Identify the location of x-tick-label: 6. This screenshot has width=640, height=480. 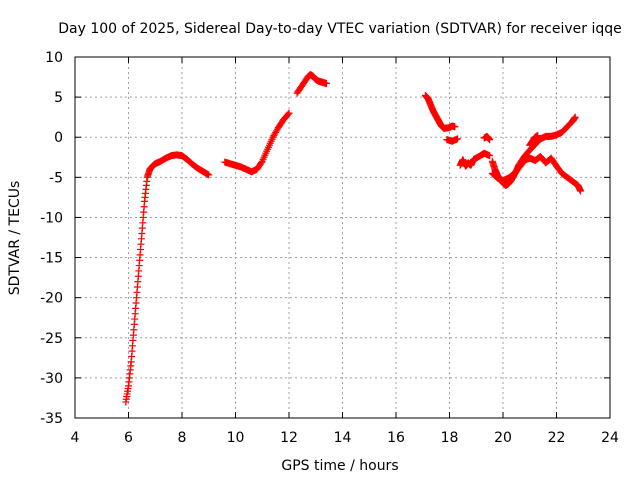
(128, 438).